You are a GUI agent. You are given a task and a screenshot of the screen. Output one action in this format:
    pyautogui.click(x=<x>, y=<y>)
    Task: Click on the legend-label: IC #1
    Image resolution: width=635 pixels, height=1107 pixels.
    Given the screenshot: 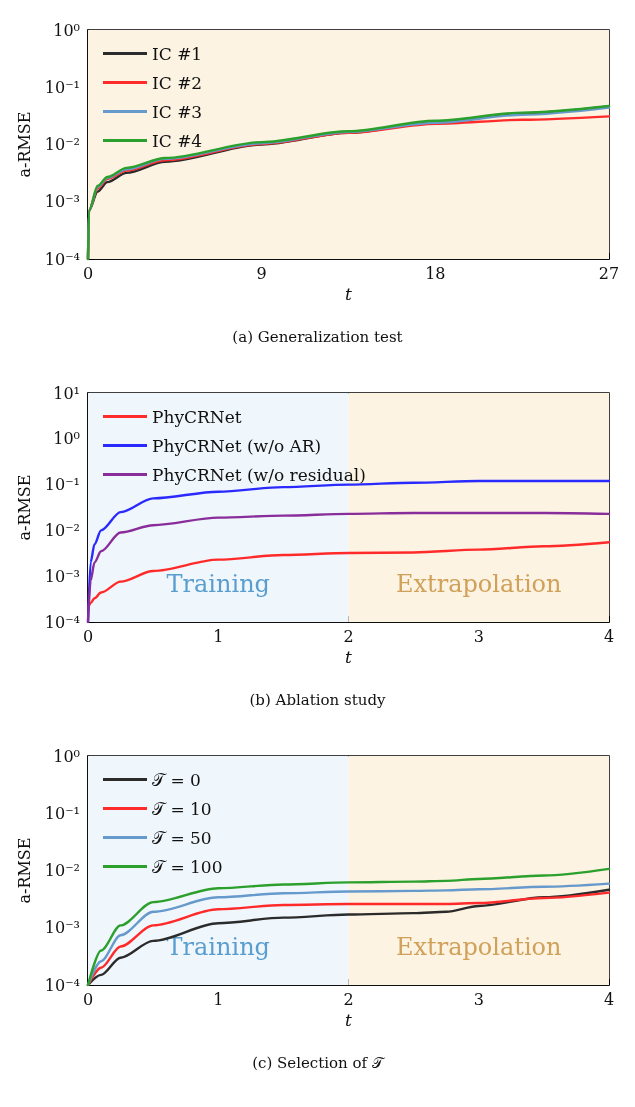 What is the action you would take?
    pyautogui.click(x=177, y=53)
    